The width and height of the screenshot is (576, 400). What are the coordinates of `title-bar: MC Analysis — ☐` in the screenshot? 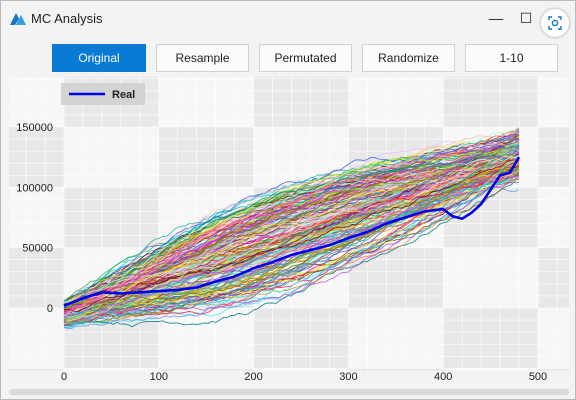 It's located at (288, 19).